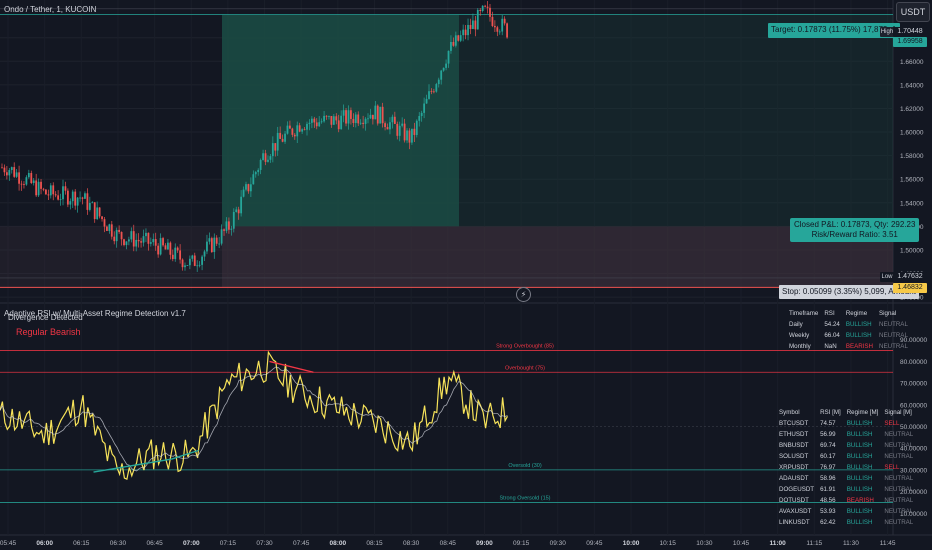 The image size is (932, 550). What do you see at coordinates (795, 511) in the screenshot?
I see `table-cell-sym: AVAXUSDT` at bounding box center [795, 511].